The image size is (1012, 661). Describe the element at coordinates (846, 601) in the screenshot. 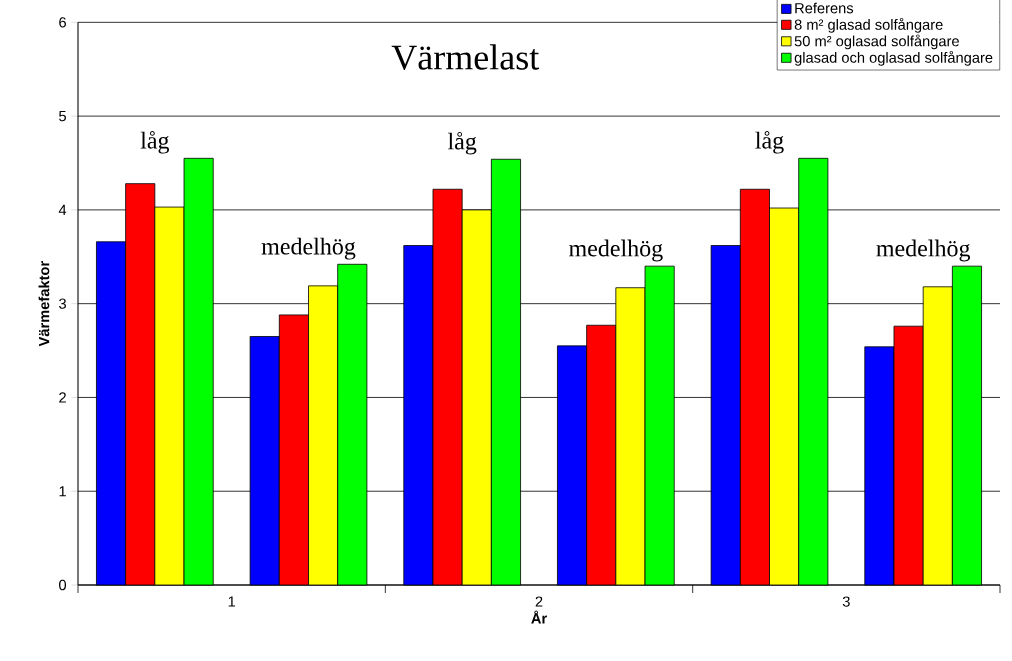

I see `x-tick-label: 3` at that location.